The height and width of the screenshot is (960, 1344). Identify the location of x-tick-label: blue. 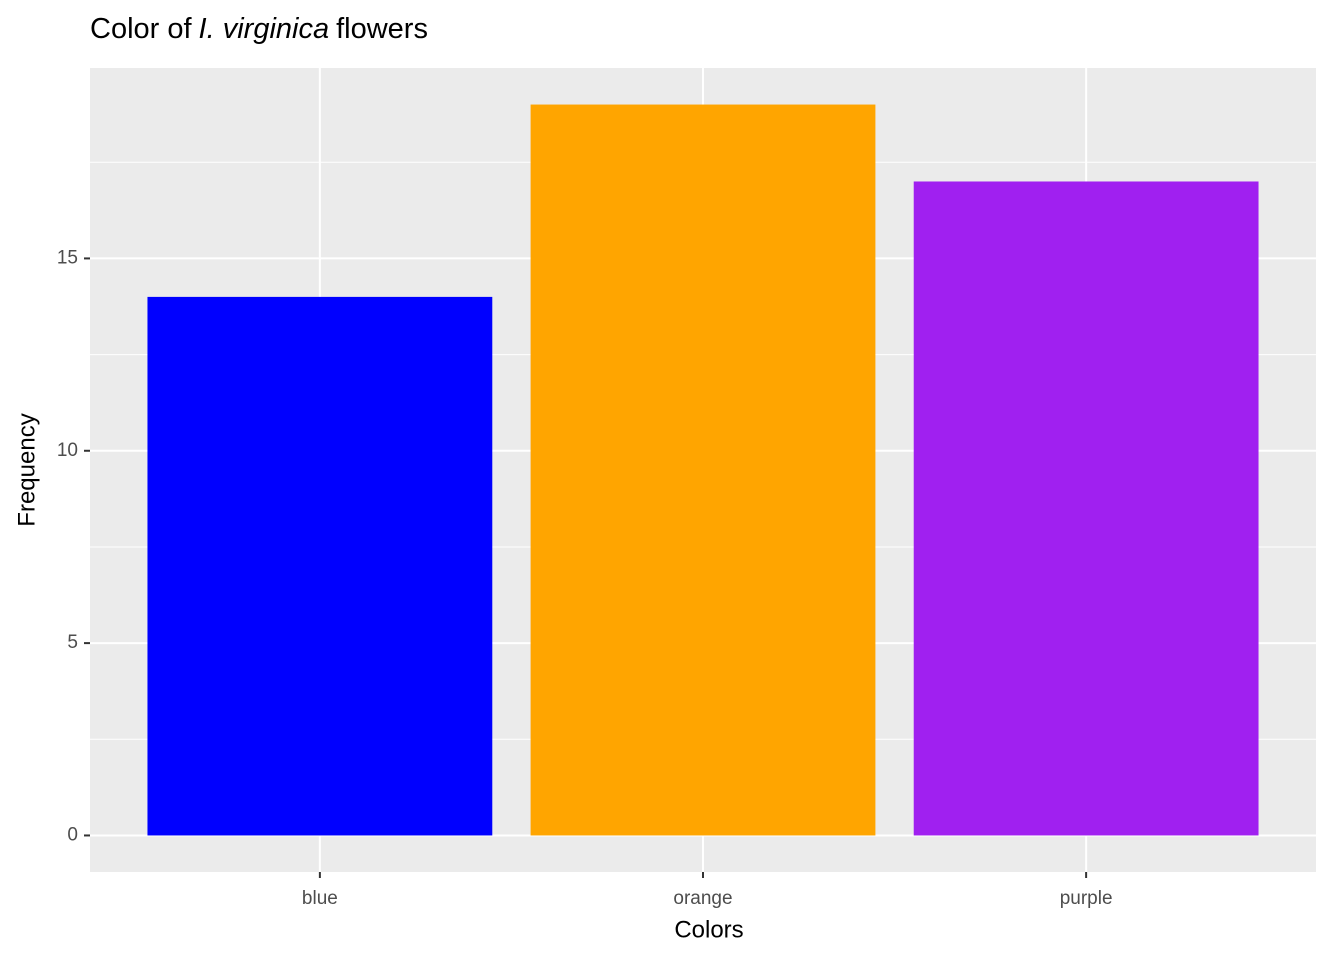
(320, 898).